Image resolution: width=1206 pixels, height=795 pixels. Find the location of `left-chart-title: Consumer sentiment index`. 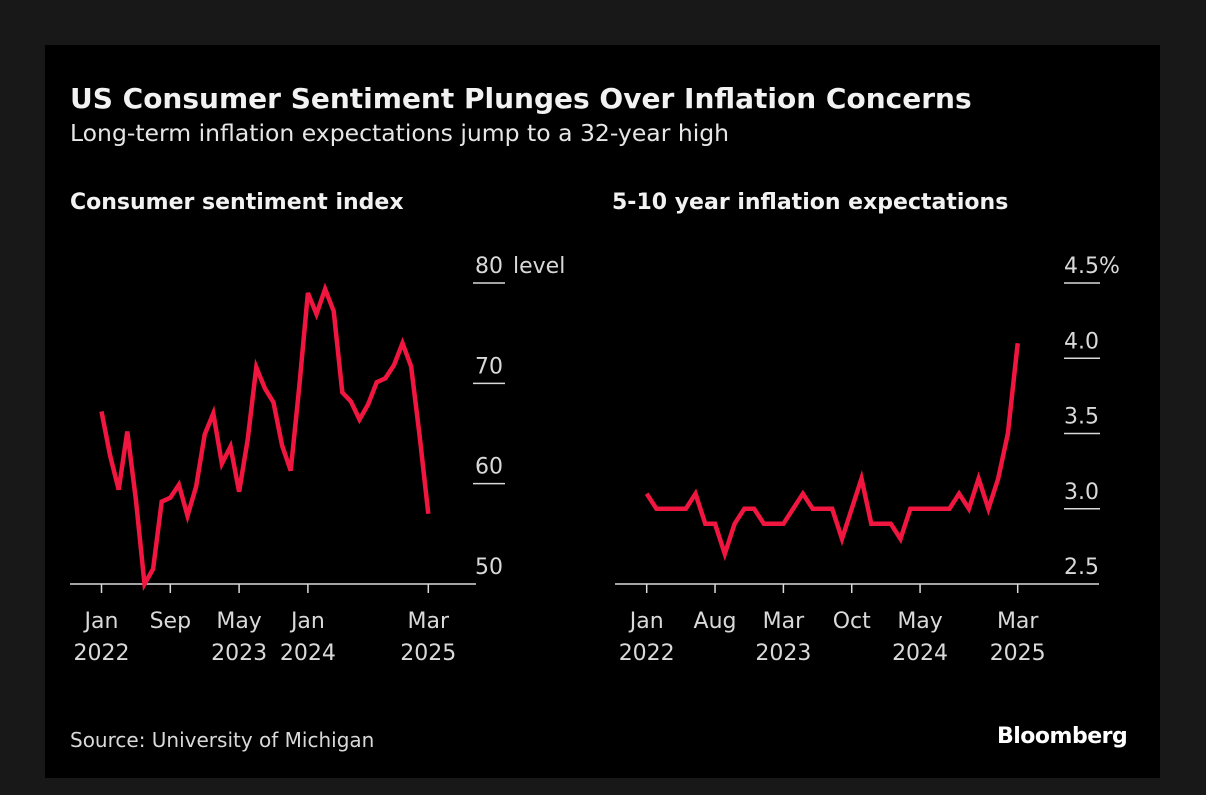

left-chart-title: Consumer sentiment index is located at coordinates (237, 202).